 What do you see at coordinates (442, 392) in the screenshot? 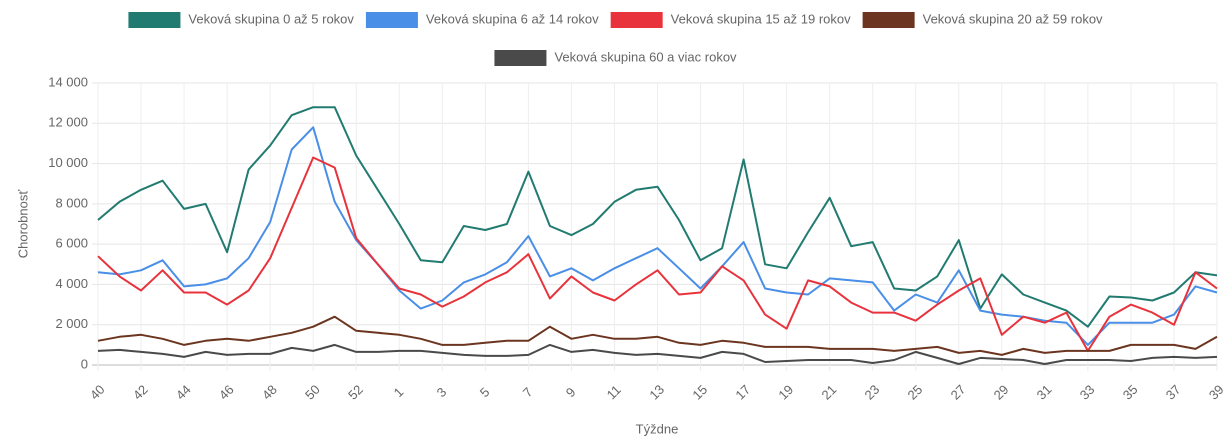
I see `x-tick-label: 3` at bounding box center [442, 392].